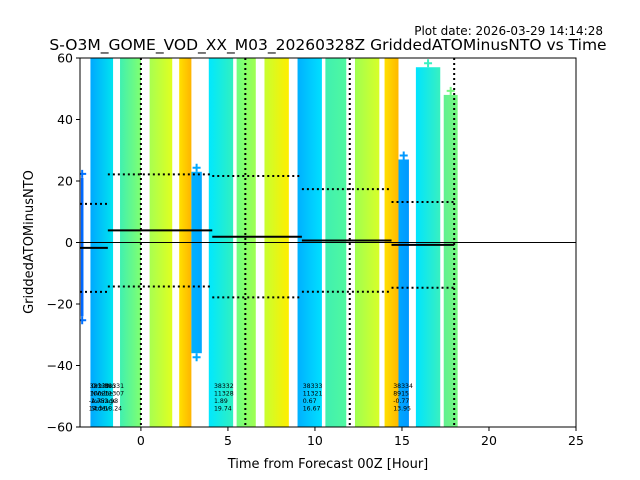 The height and width of the screenshot is (480, 640). I want to click on orbit-stat-value: 0.67, so click(310, 401).